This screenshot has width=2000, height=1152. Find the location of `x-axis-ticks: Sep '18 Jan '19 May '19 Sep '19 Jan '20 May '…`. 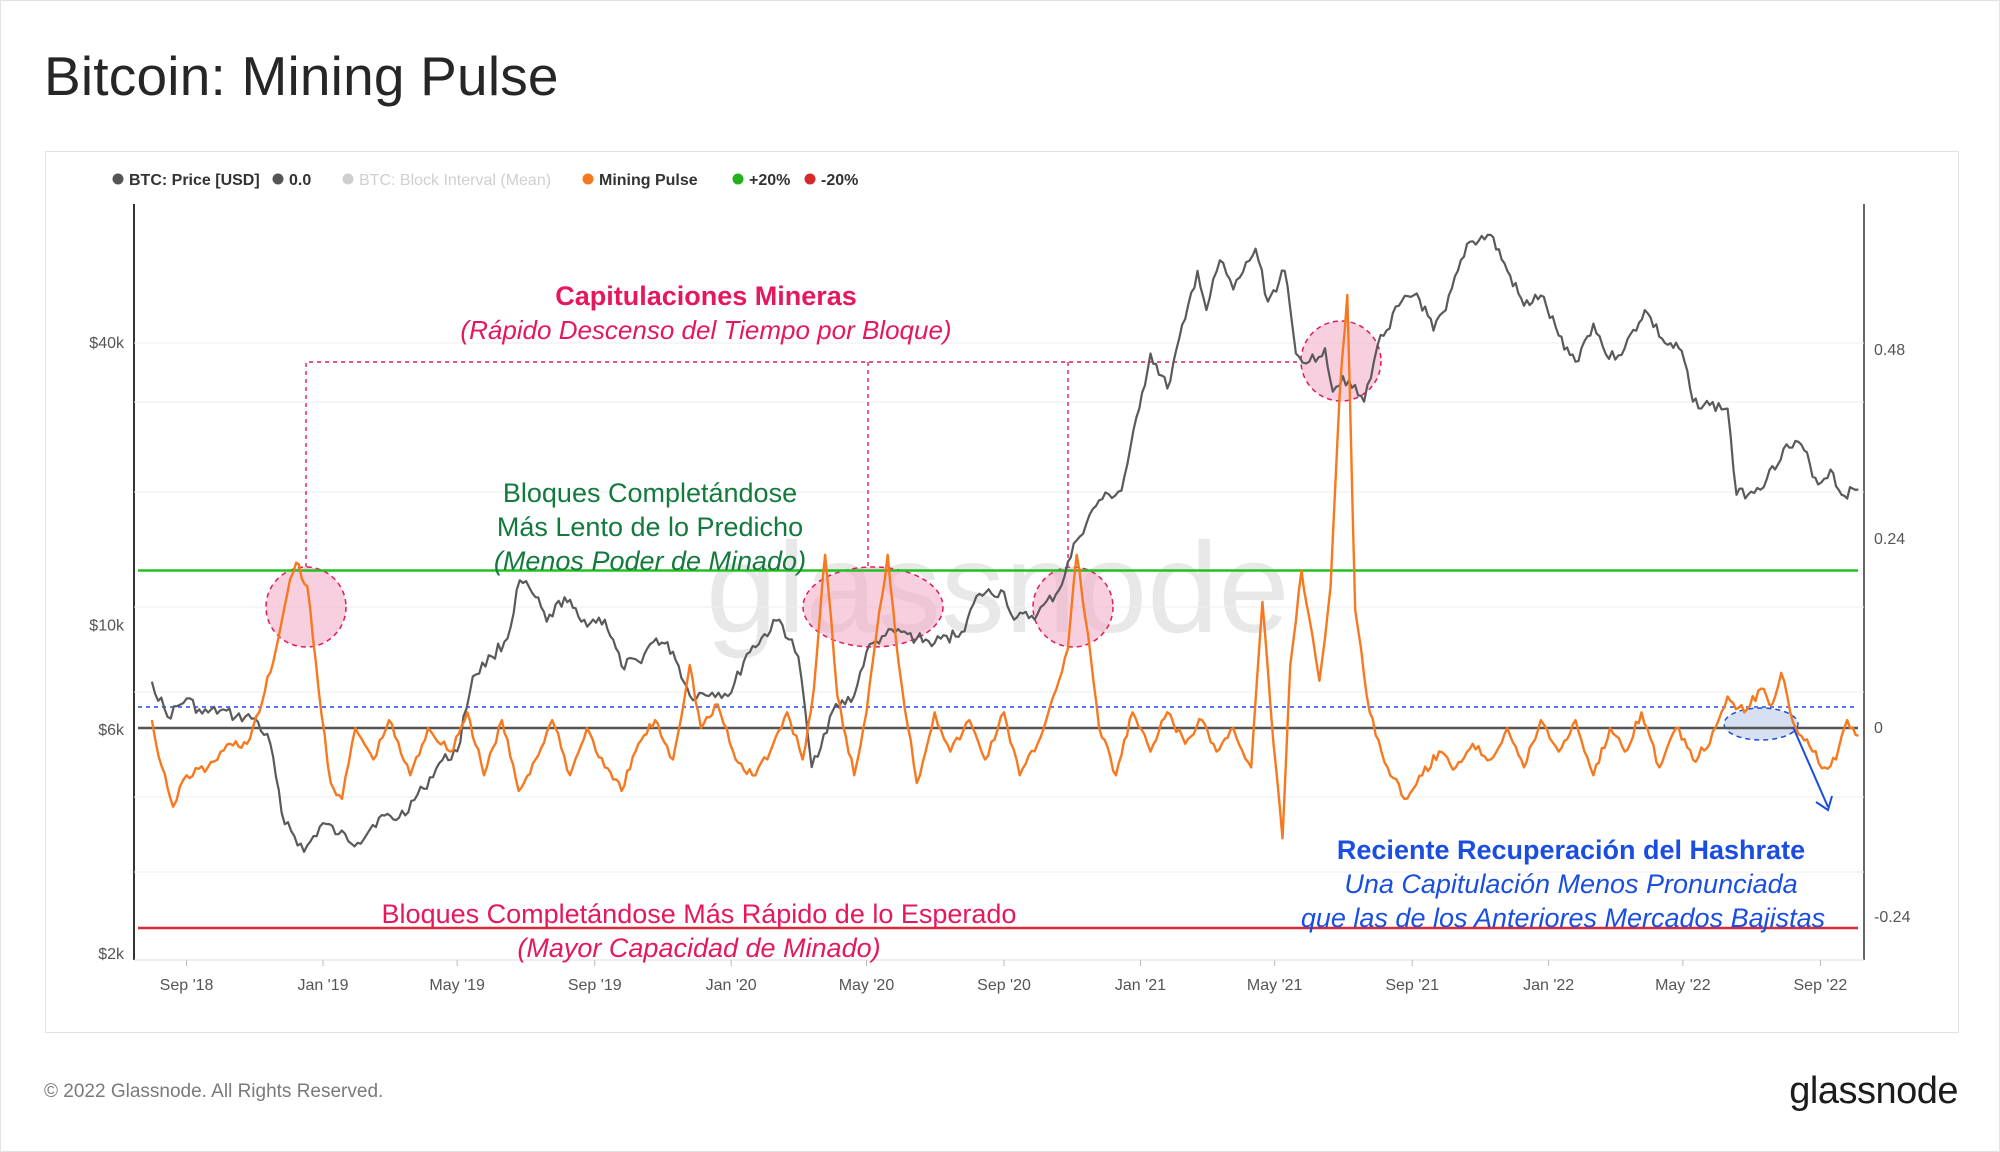

x-axis-ticks: Sep '18 Jan '19 May '19 Sep '19 Jan '20 May '… is located at coordinates (1004, 977).